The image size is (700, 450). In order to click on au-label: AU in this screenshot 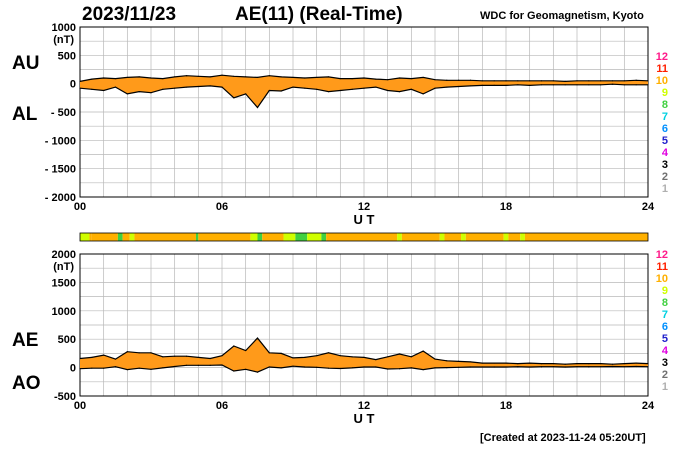, I will do `click(26, 63)`.